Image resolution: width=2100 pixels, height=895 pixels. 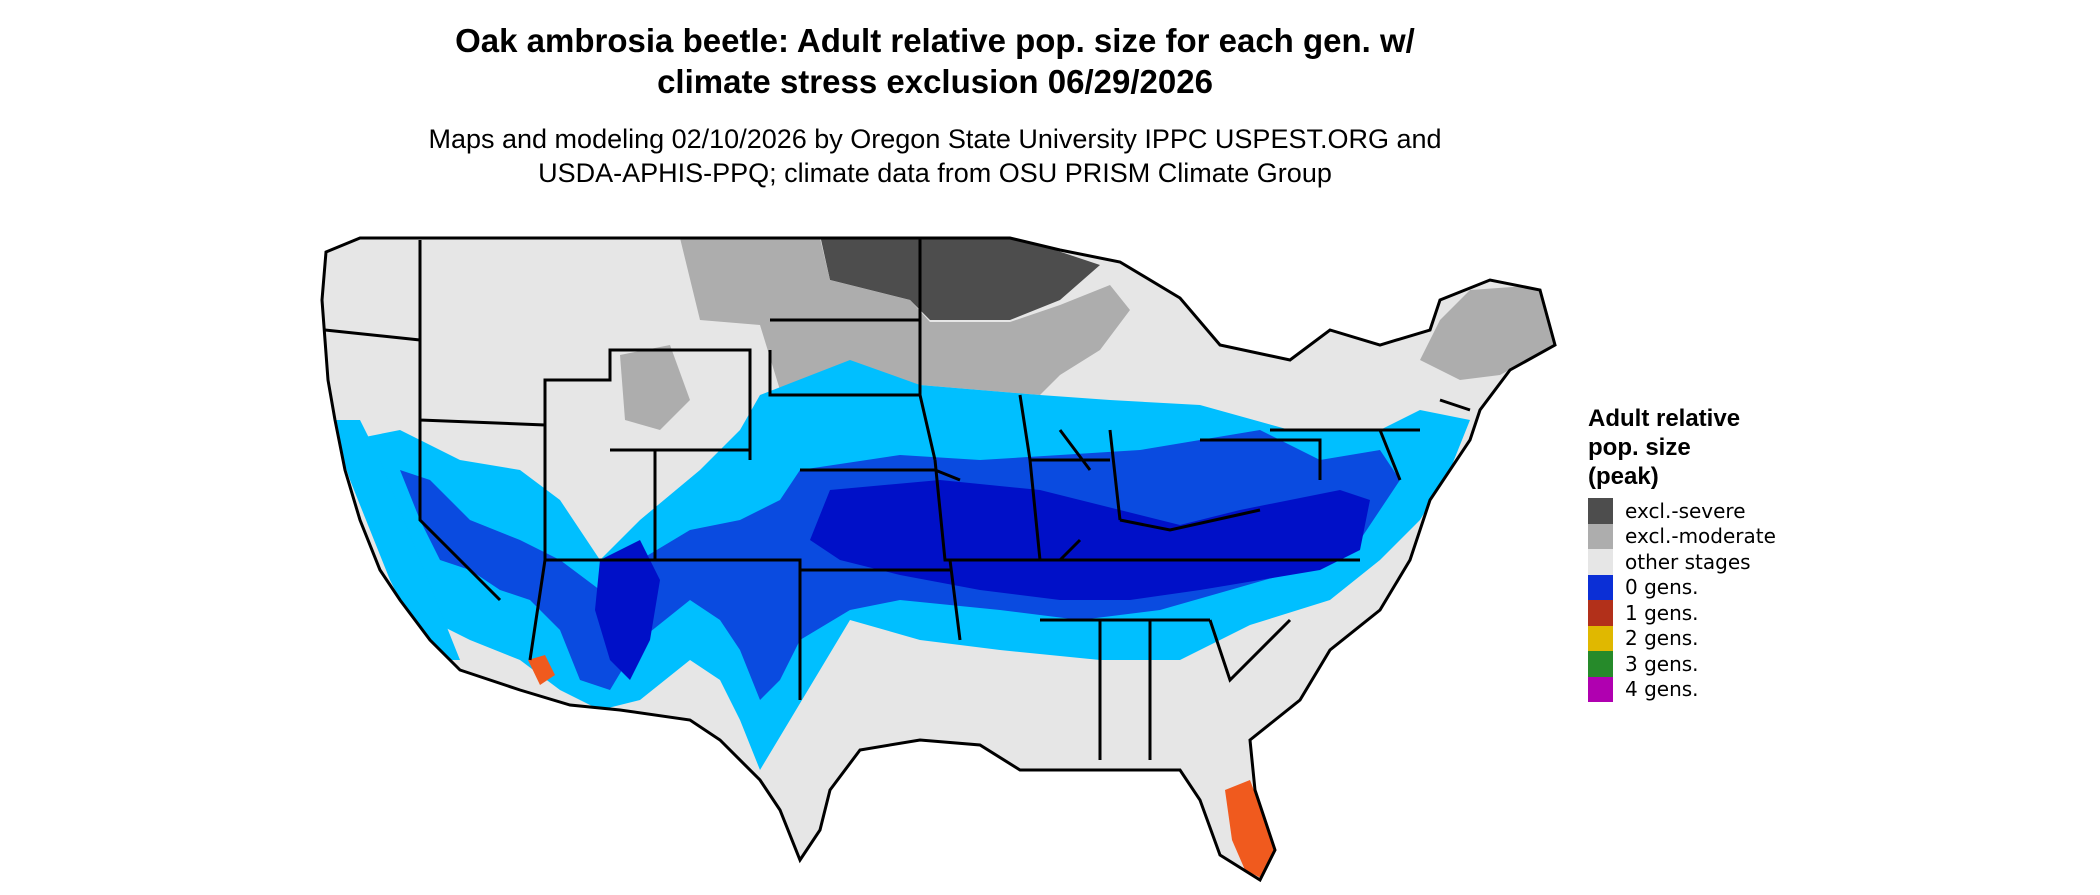 What do you see at coordinates (1662, 689) in the screenshot?
I see `legend-label: 4 gens.` at bounding box center [1662, 689].